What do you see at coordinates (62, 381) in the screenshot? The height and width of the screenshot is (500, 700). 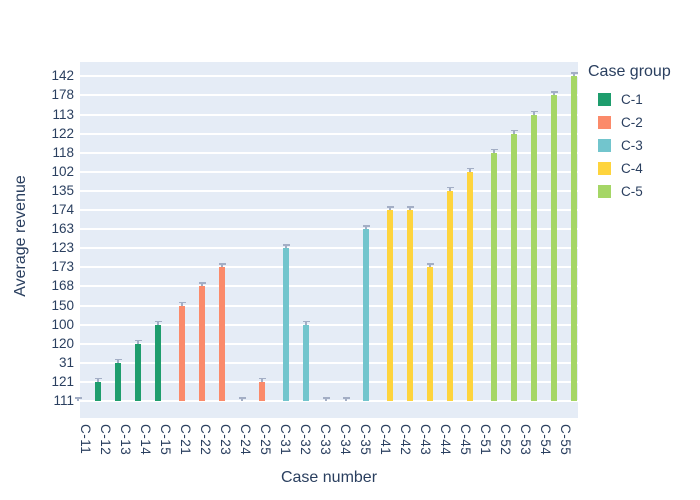 I see `y-tick-label: 121` at bounding box center [62, 381].